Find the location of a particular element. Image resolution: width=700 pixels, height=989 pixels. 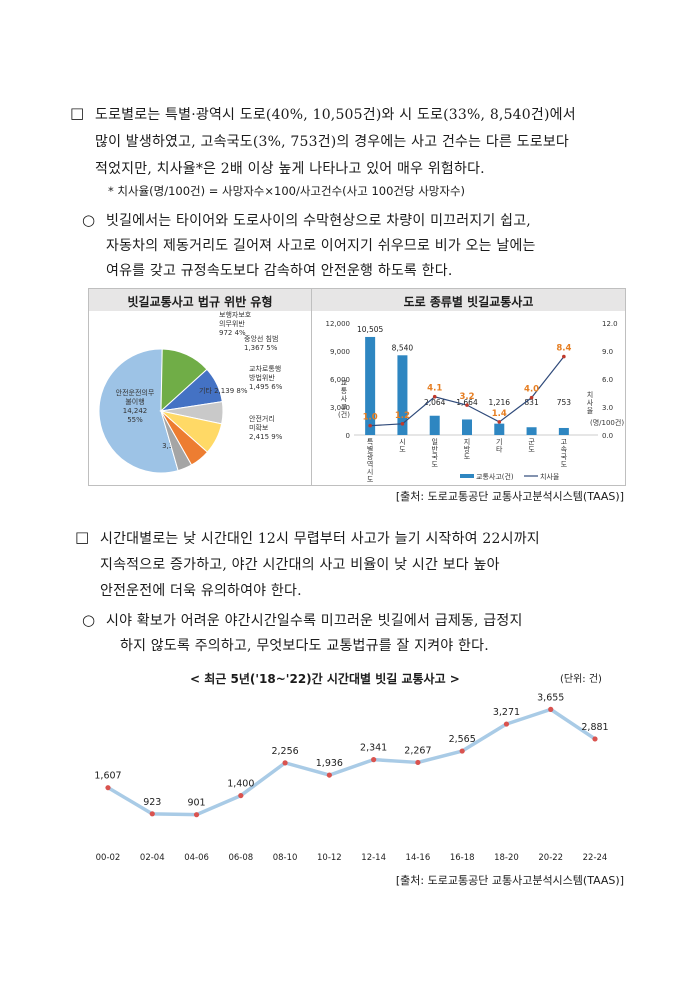

pie-label-line: 972 4% is located at coordinates (232, 333).